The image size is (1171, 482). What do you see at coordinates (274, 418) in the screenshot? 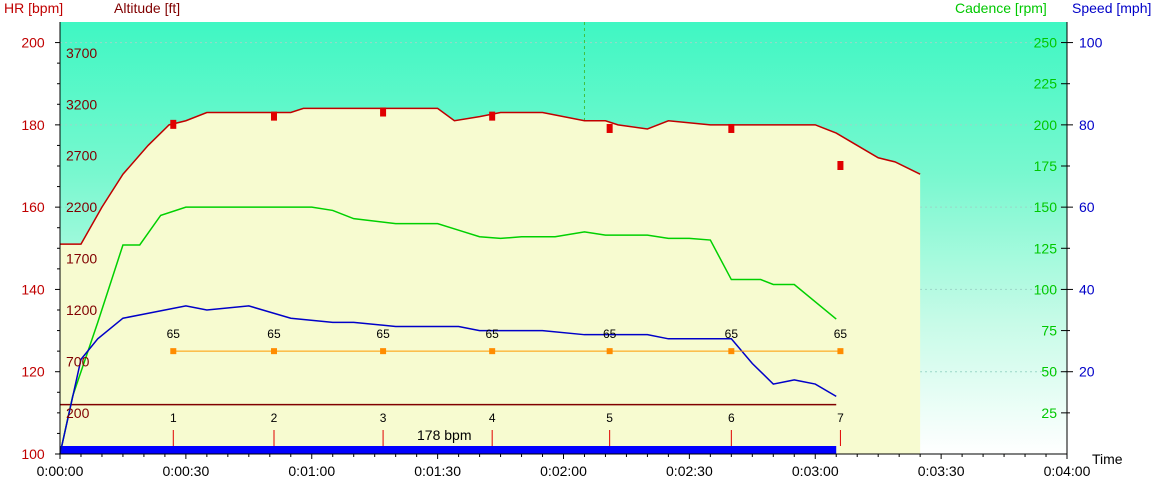
I see `lap-number-label: 2` at bounding box center [274, 418].